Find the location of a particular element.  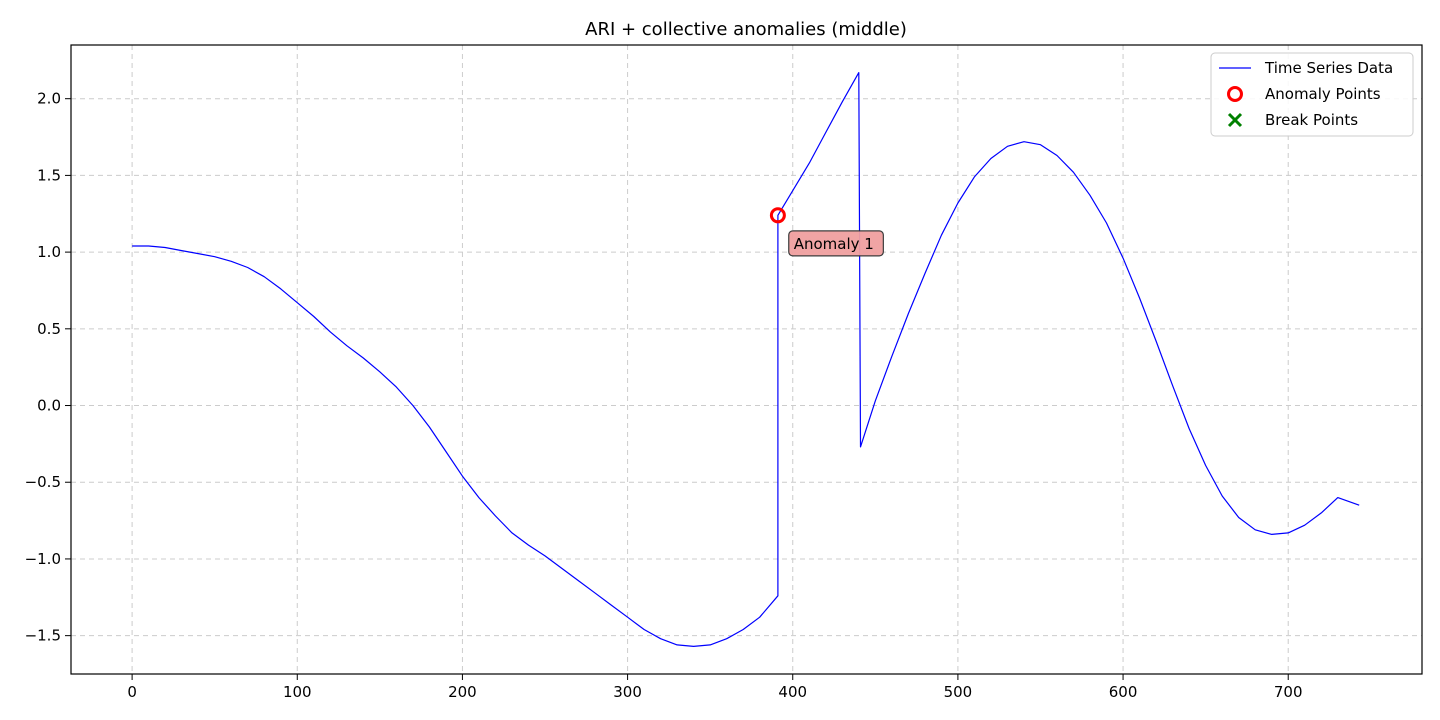

y-tick-label: 1.5 is located at coordinates (49, 175).